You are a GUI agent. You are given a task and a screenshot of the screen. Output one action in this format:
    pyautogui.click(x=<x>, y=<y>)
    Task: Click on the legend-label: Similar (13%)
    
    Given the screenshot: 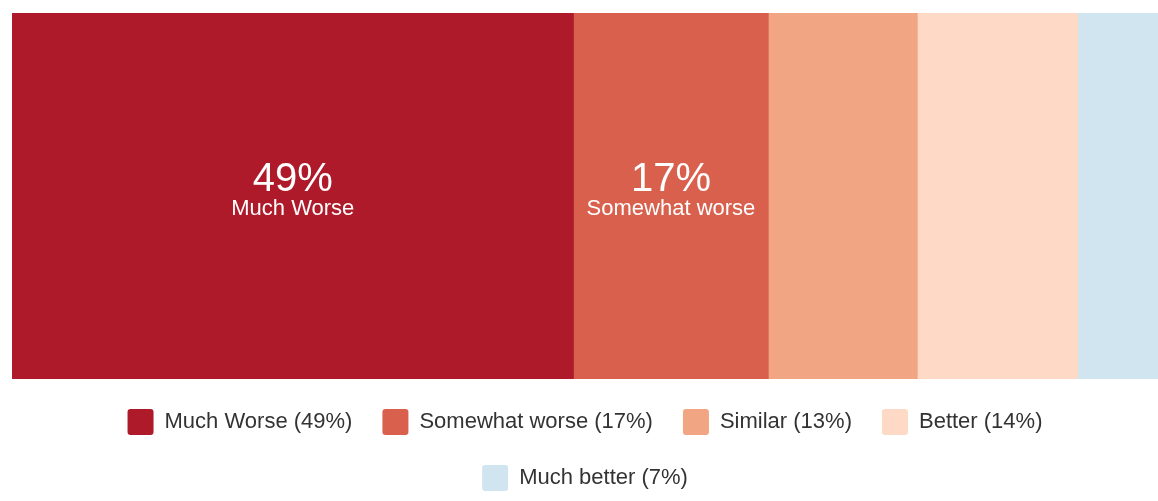 What is the action you would take?
    pyautogui.click(x=785, y=421)
    